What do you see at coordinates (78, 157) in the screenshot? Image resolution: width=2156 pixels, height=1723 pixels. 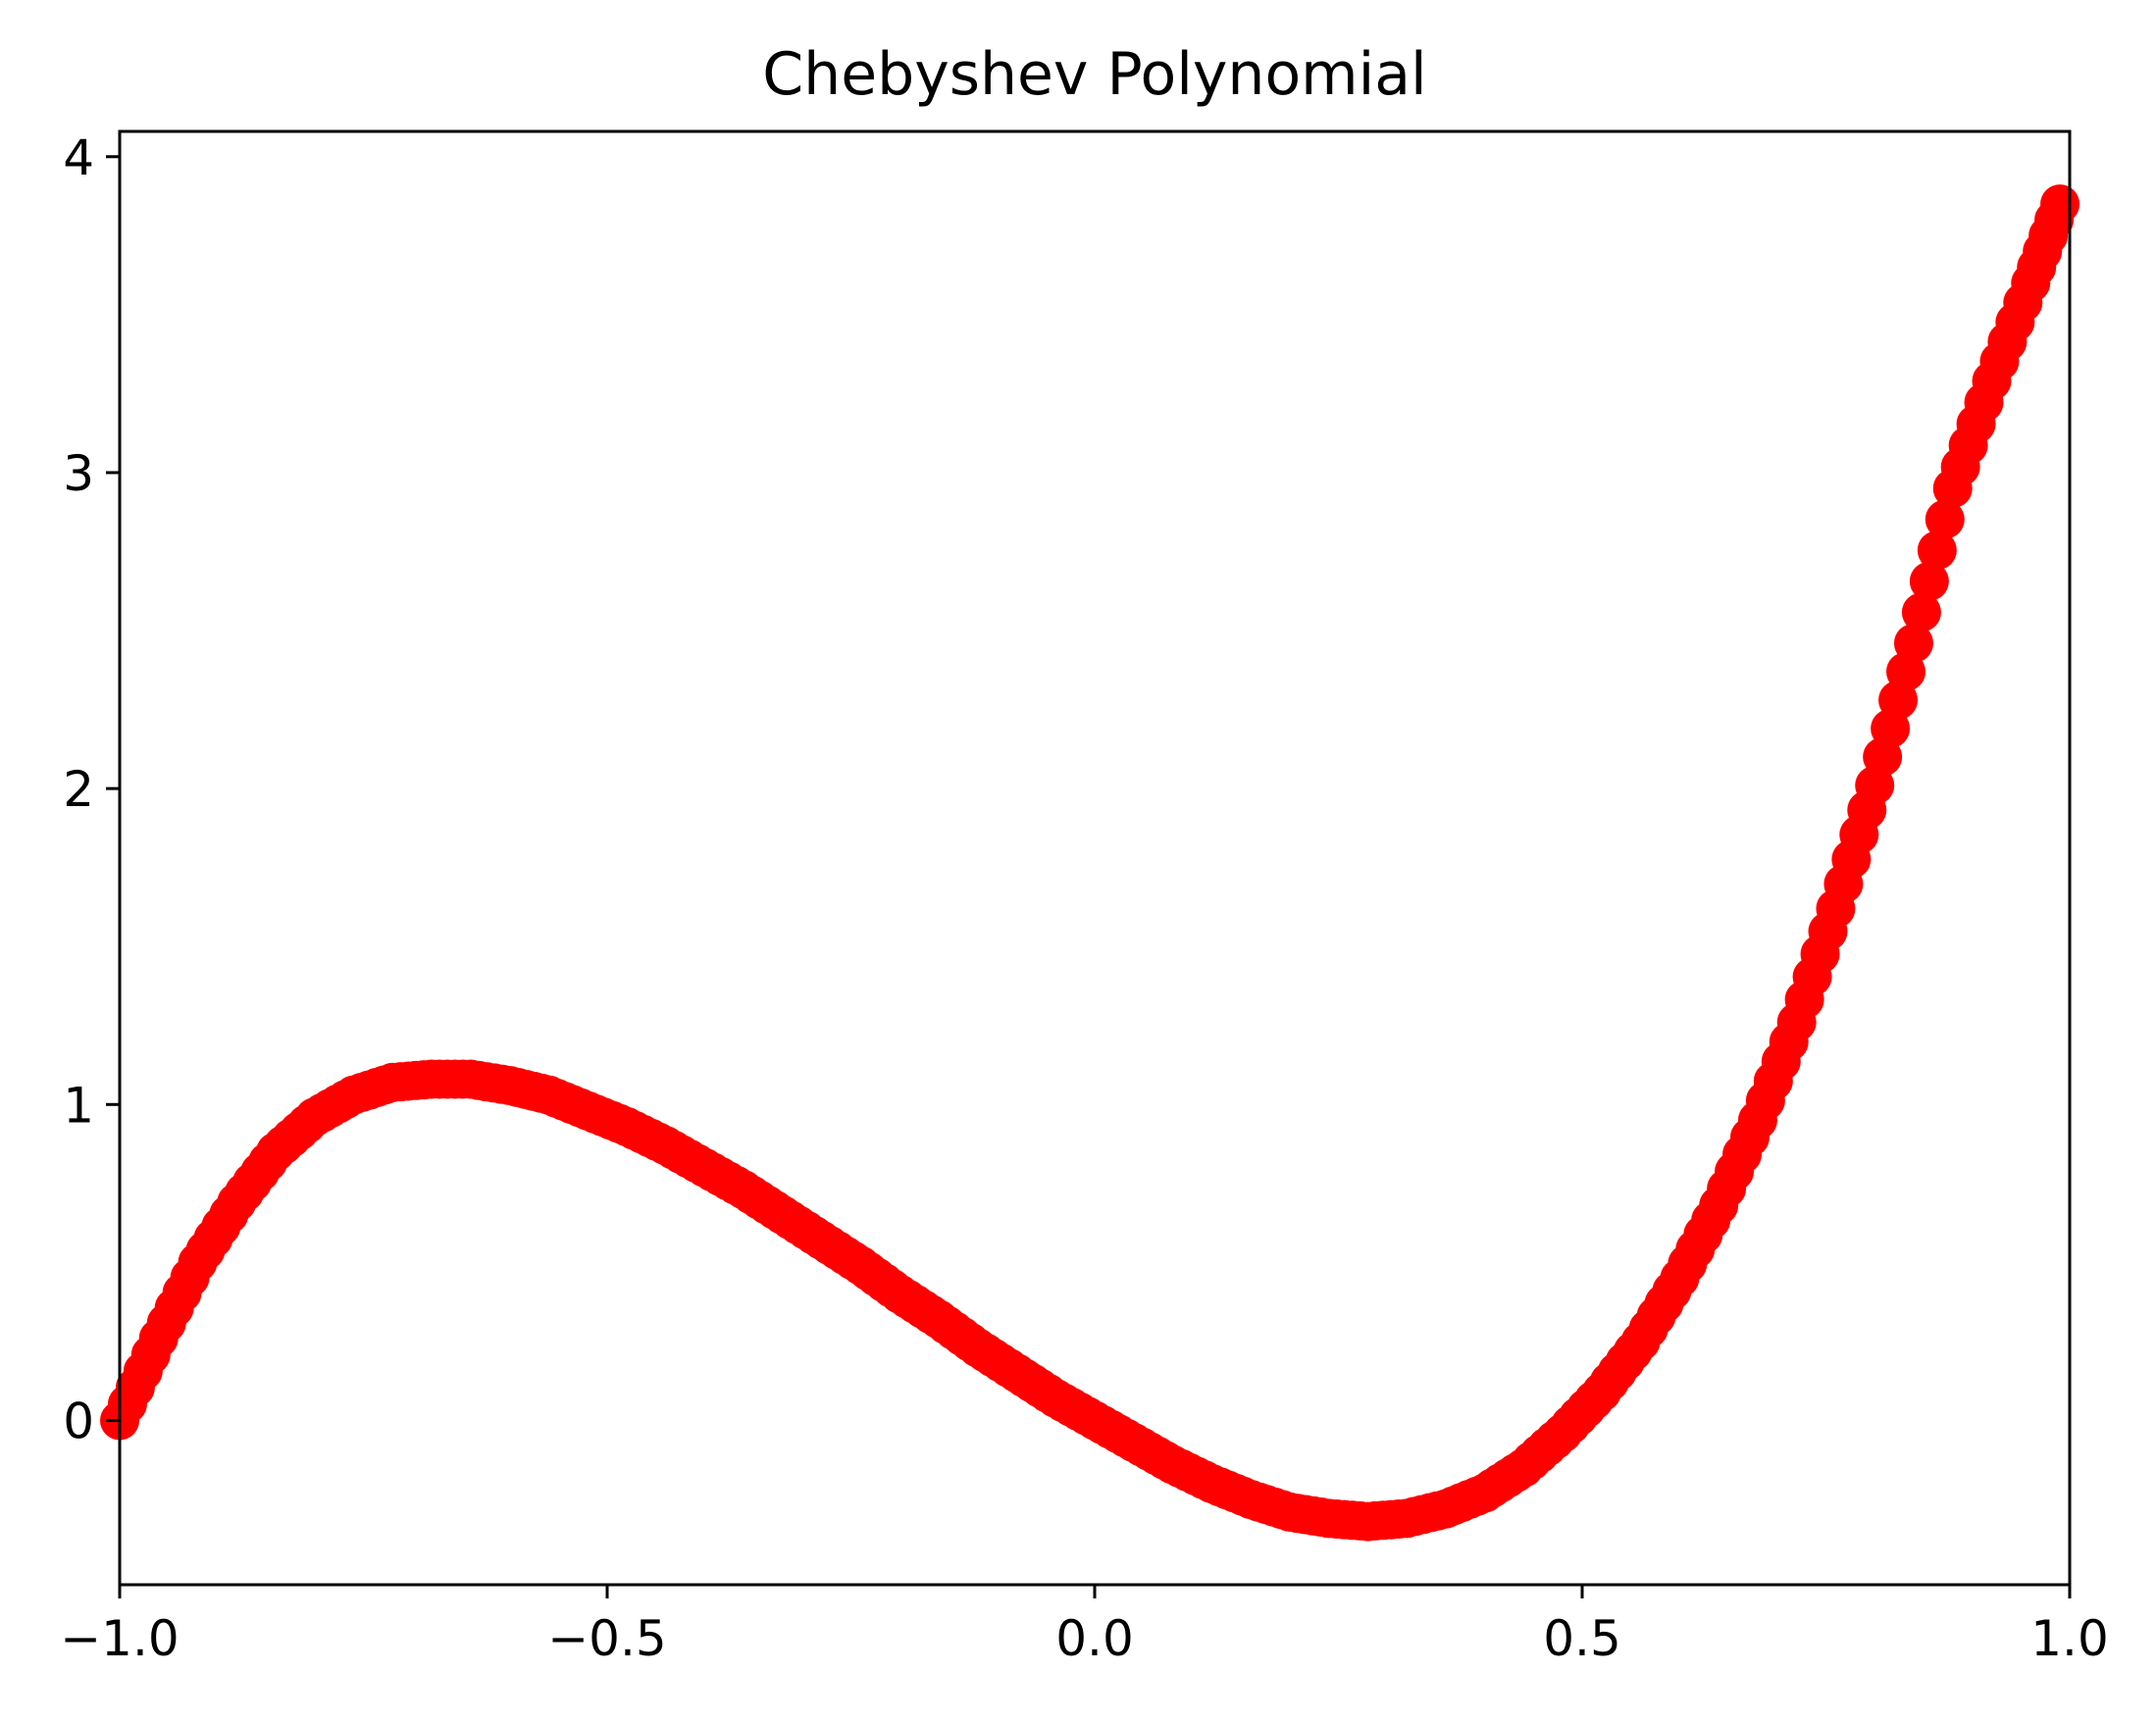 I see `y-tick-label: 4` at bounding box center [78, 157].